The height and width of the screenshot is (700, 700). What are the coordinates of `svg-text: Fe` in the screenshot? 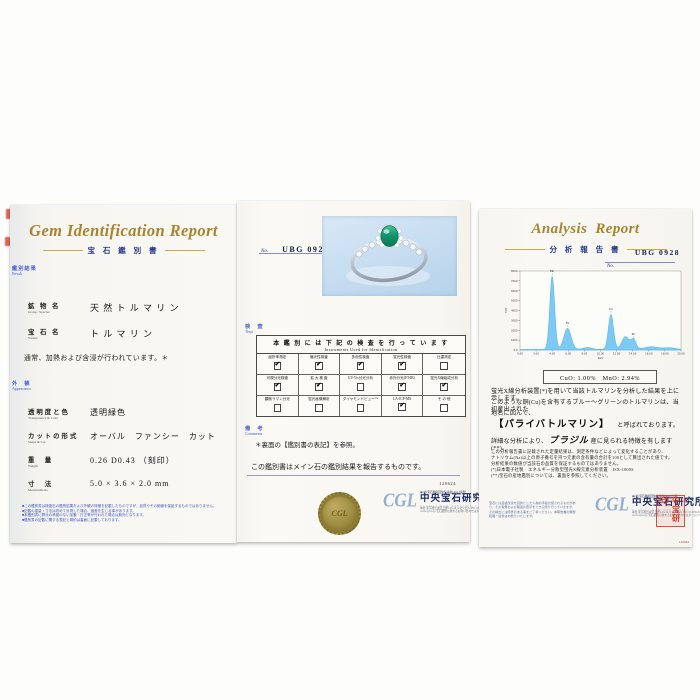 It's located at (567, 323).